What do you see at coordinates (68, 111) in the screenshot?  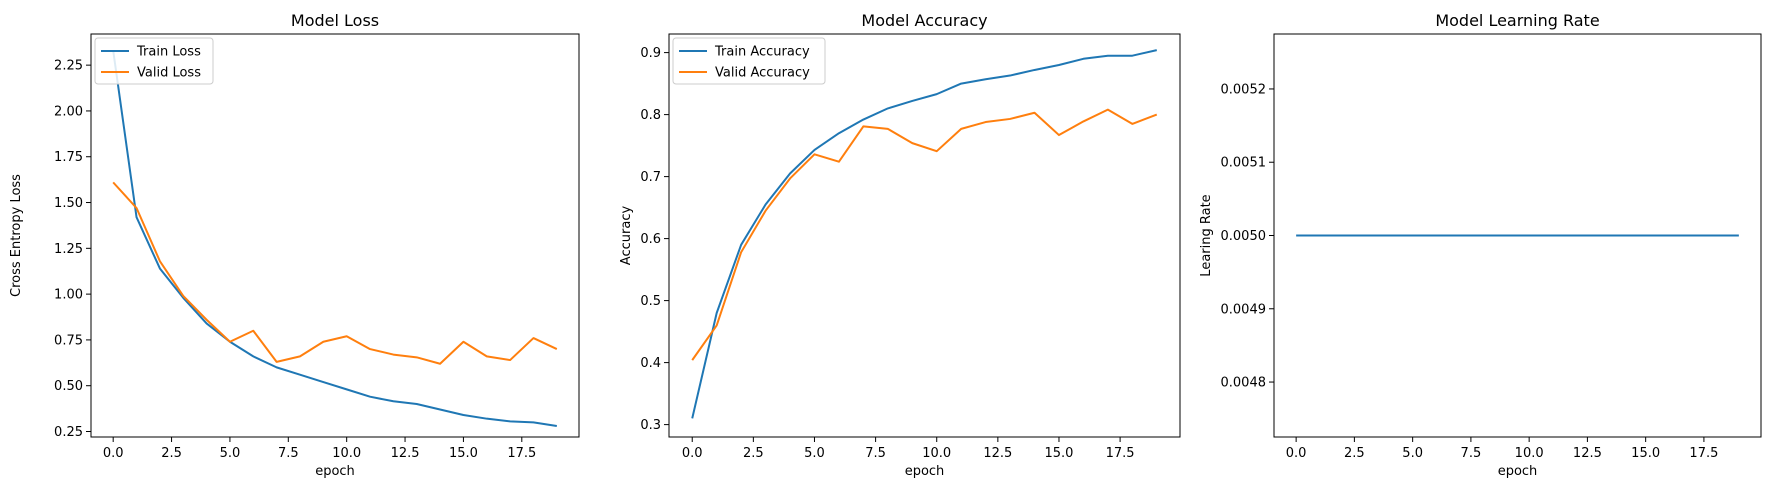 I see `y-tick-label: 2.00` at bounding box center [68, 111].